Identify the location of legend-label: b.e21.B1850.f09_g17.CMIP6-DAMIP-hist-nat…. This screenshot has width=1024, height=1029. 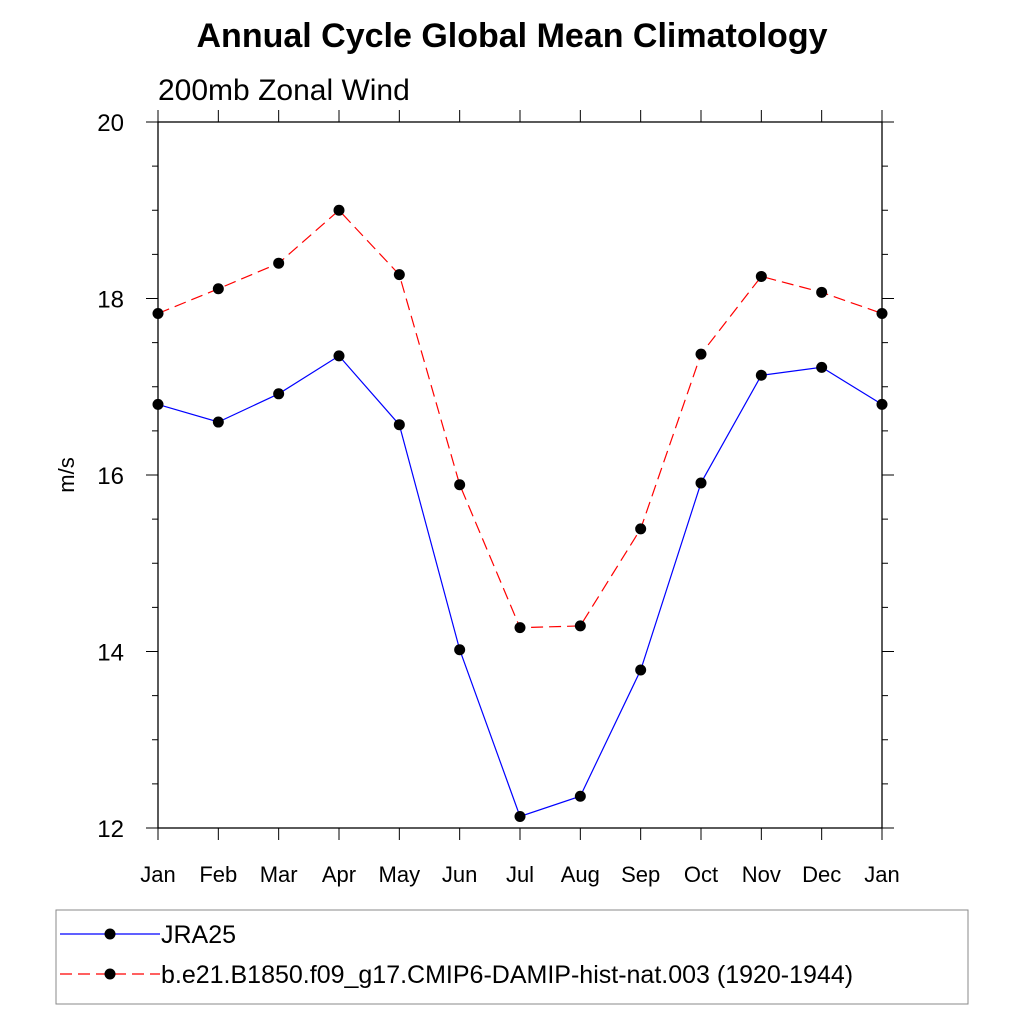
(507, 975).